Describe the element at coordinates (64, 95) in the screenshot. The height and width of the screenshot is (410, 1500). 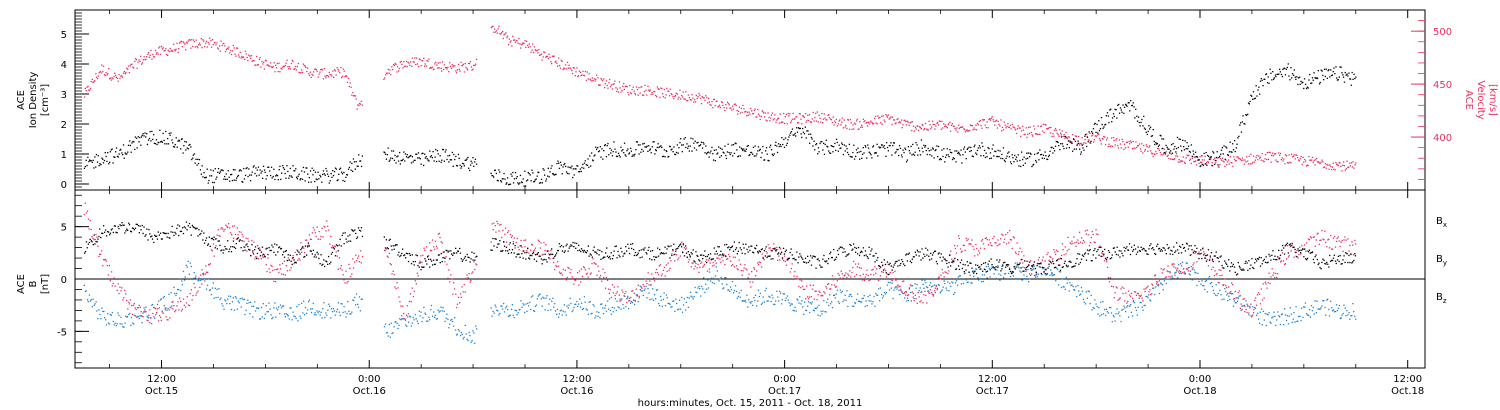
I see `density-tick-label: 3` at that location.